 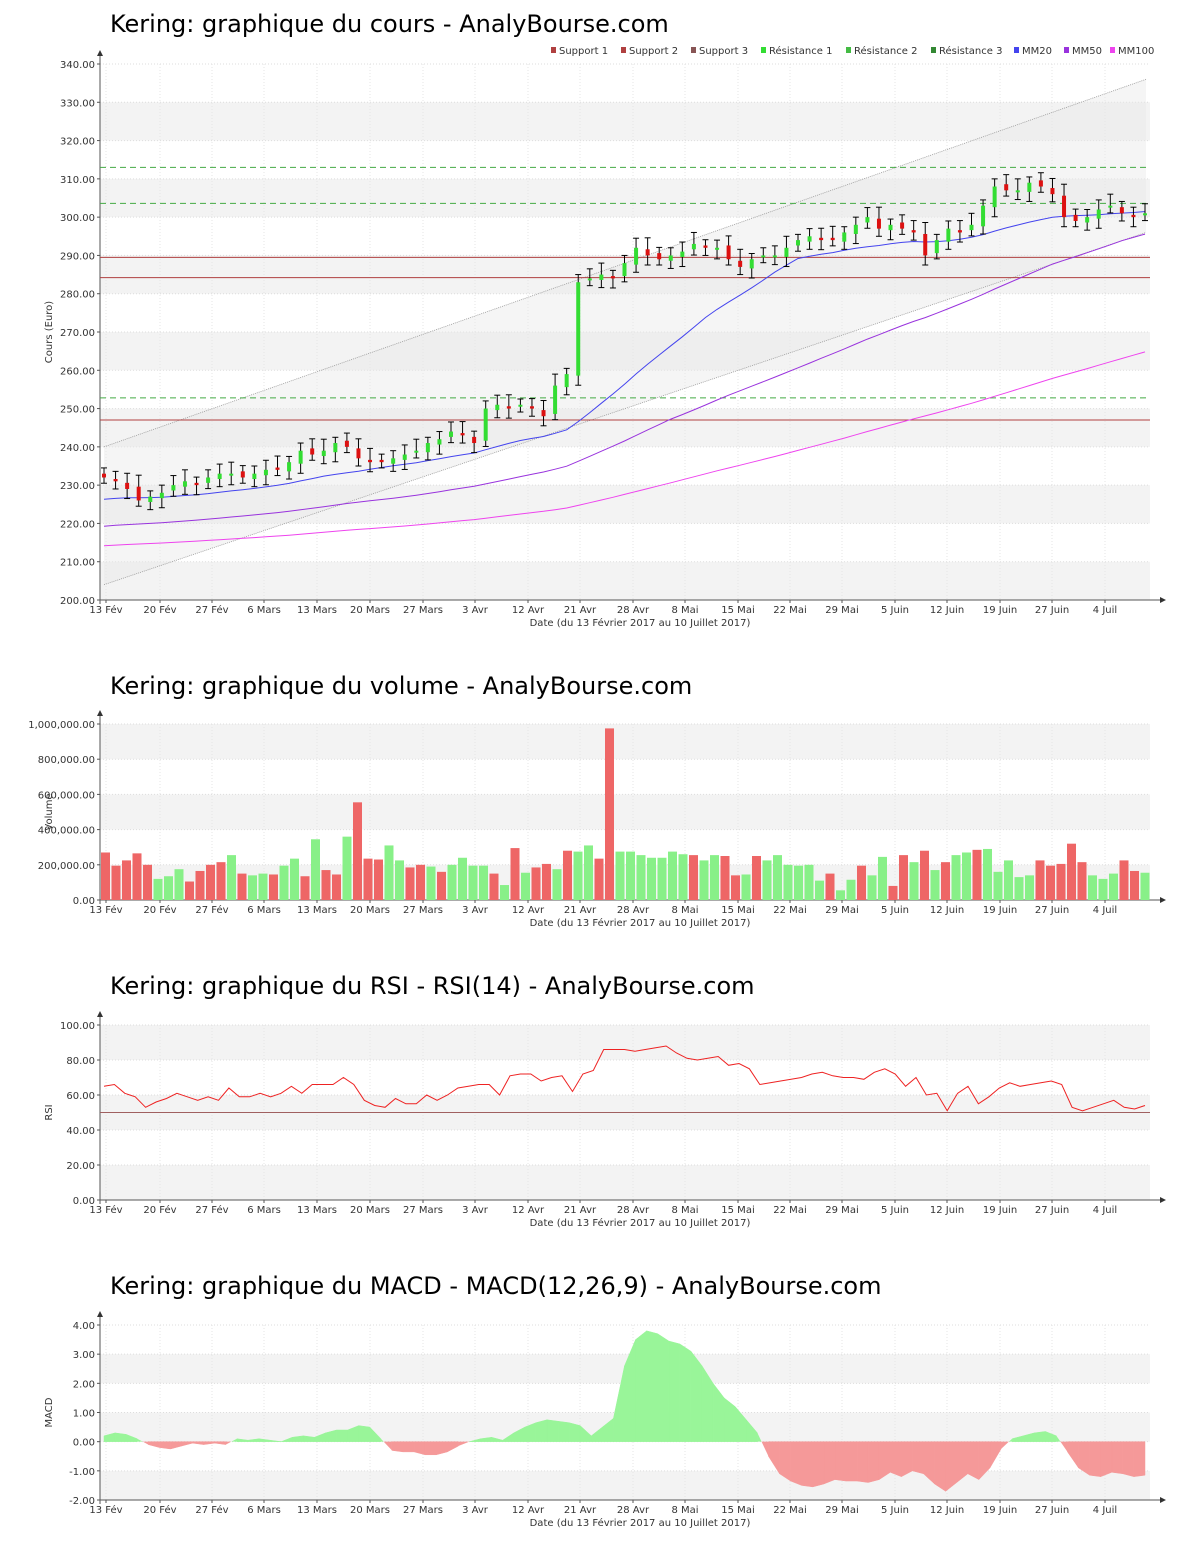 I want to click on y-axis-label: RSI, so click(x=49, y=1112).